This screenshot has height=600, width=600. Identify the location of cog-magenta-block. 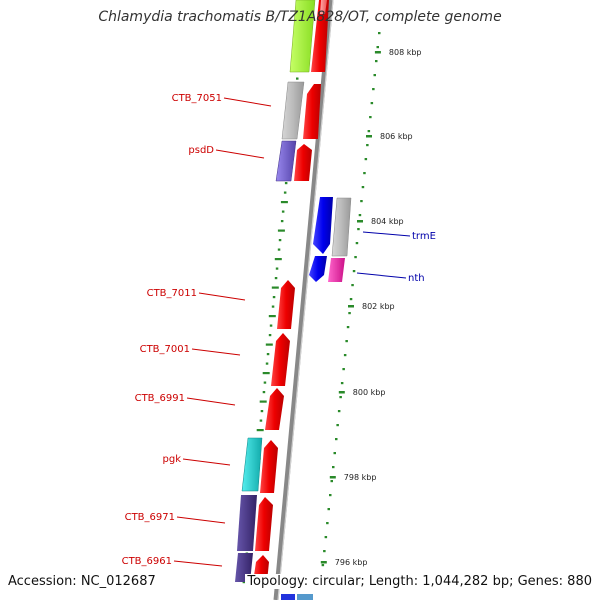
(336, 270).